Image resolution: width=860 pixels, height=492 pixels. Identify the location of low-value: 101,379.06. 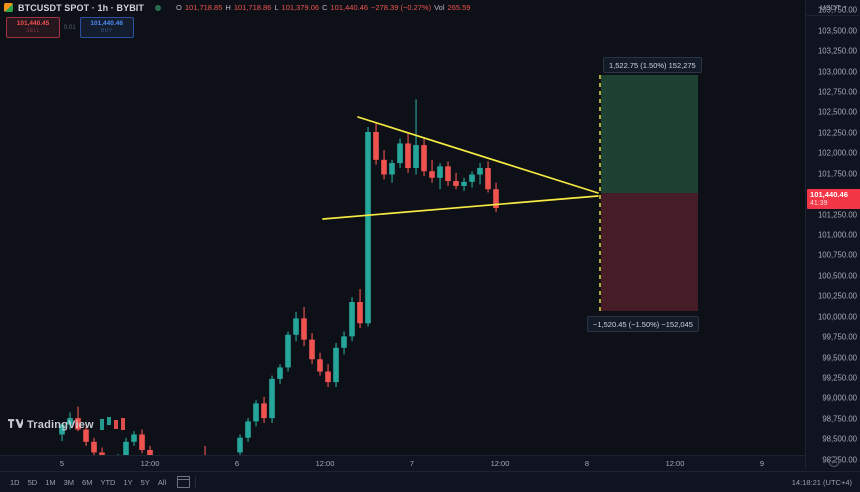
(300, 7).